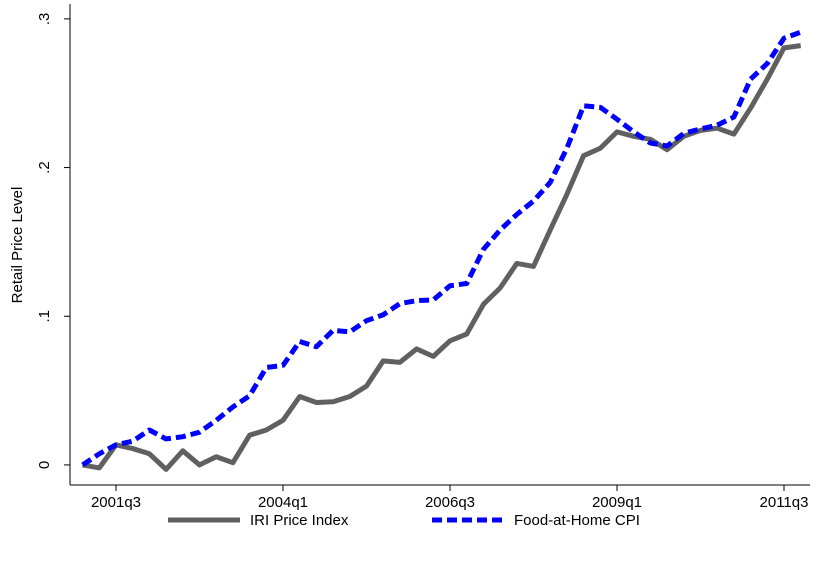  Describe the element at coordinates (17, 245) in the screenshot. I see `y-axis-label: Retail Price Level` at that location.